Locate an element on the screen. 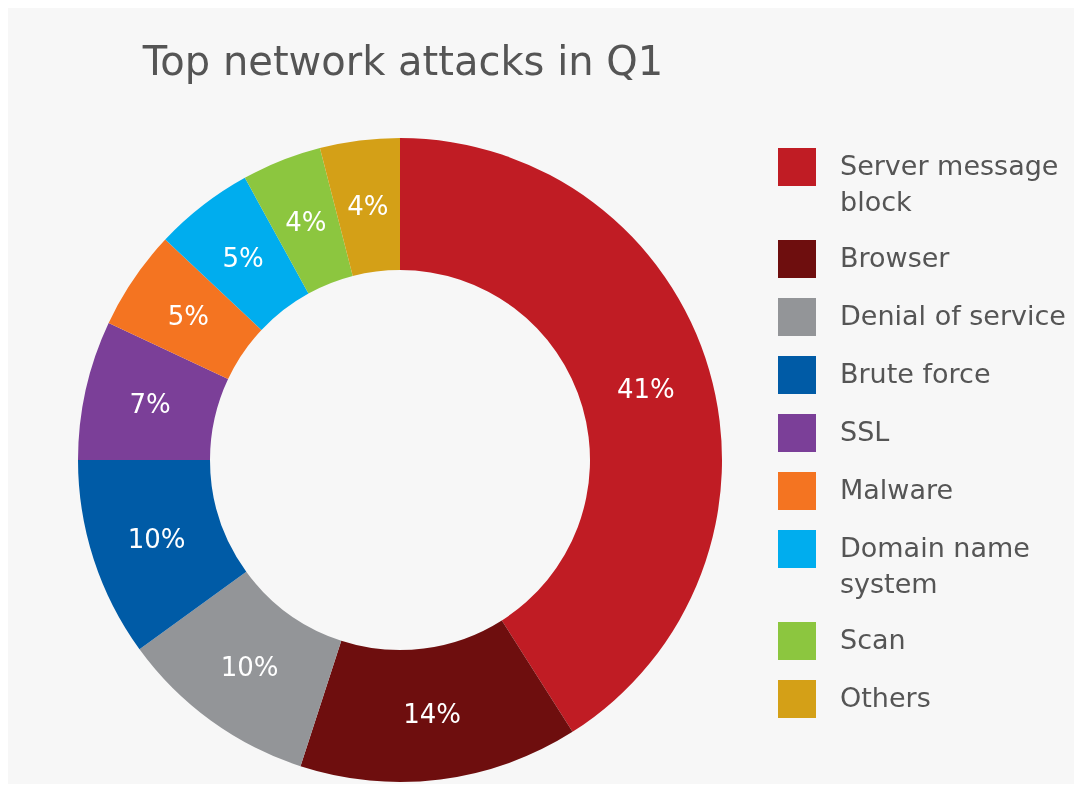 The width and height of the screenshot is (1082, 792). legend-label: Denial of service is located at coordinates (953, 316).